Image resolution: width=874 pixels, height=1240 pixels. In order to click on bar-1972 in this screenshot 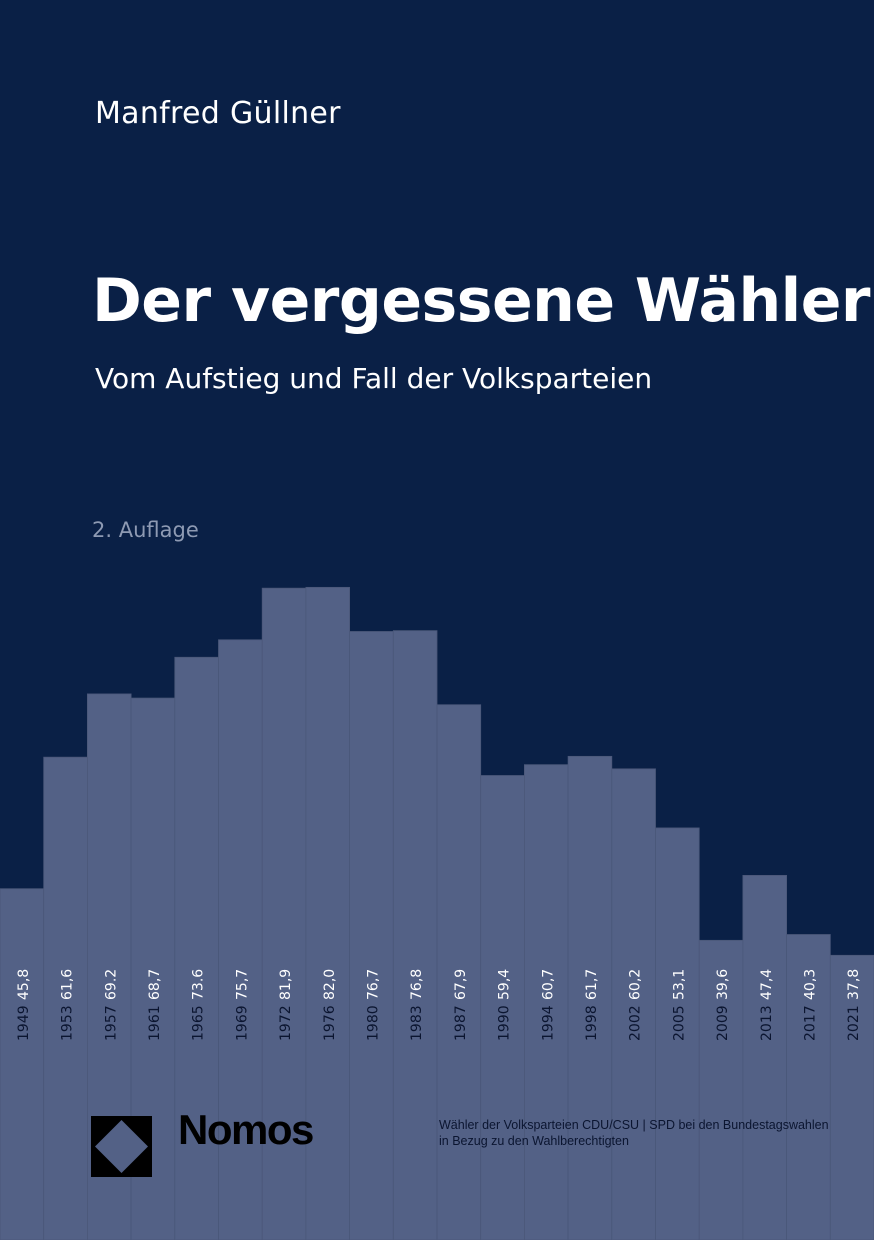, I will do `click(284, 913)`.